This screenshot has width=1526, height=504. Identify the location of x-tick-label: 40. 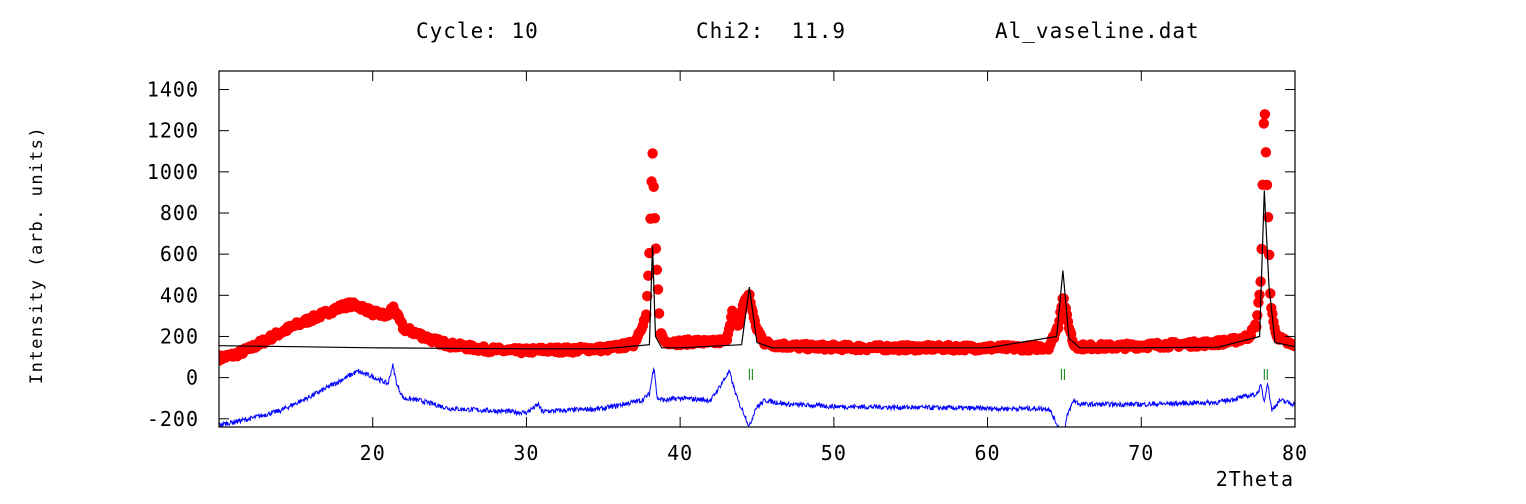
(680, 453).